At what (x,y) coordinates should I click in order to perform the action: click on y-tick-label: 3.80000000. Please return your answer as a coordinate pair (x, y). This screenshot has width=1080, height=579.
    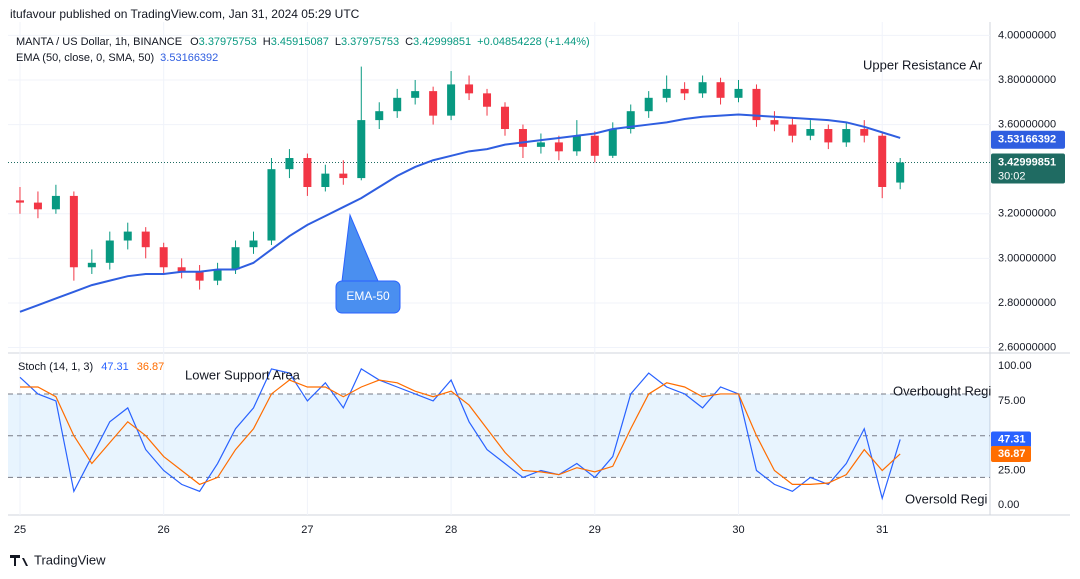
    Looking at the image, I should click on (1027, 80).